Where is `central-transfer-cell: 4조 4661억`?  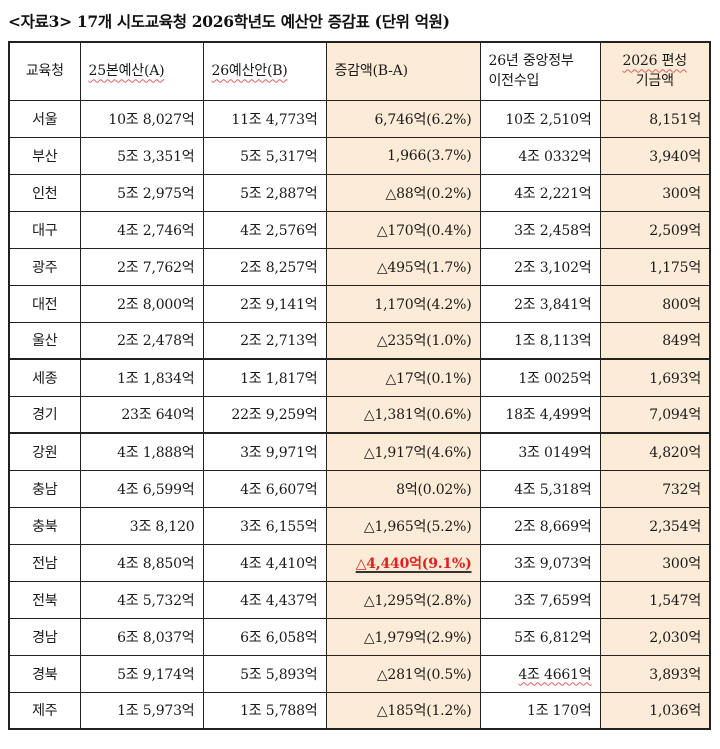
central-transfer-cell: 4조 4661억 is located at coordinates (540, 673).